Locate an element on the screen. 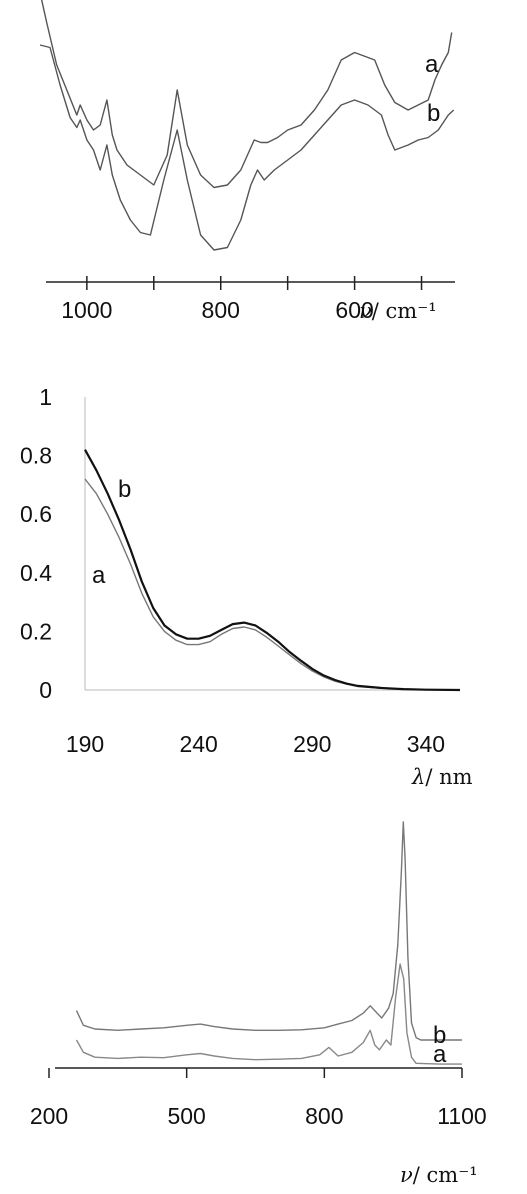 The width and height of the screenshot is (527, 1194). raman-x-unit: / cm⁻¹ is located at coordinates (445, 1175).